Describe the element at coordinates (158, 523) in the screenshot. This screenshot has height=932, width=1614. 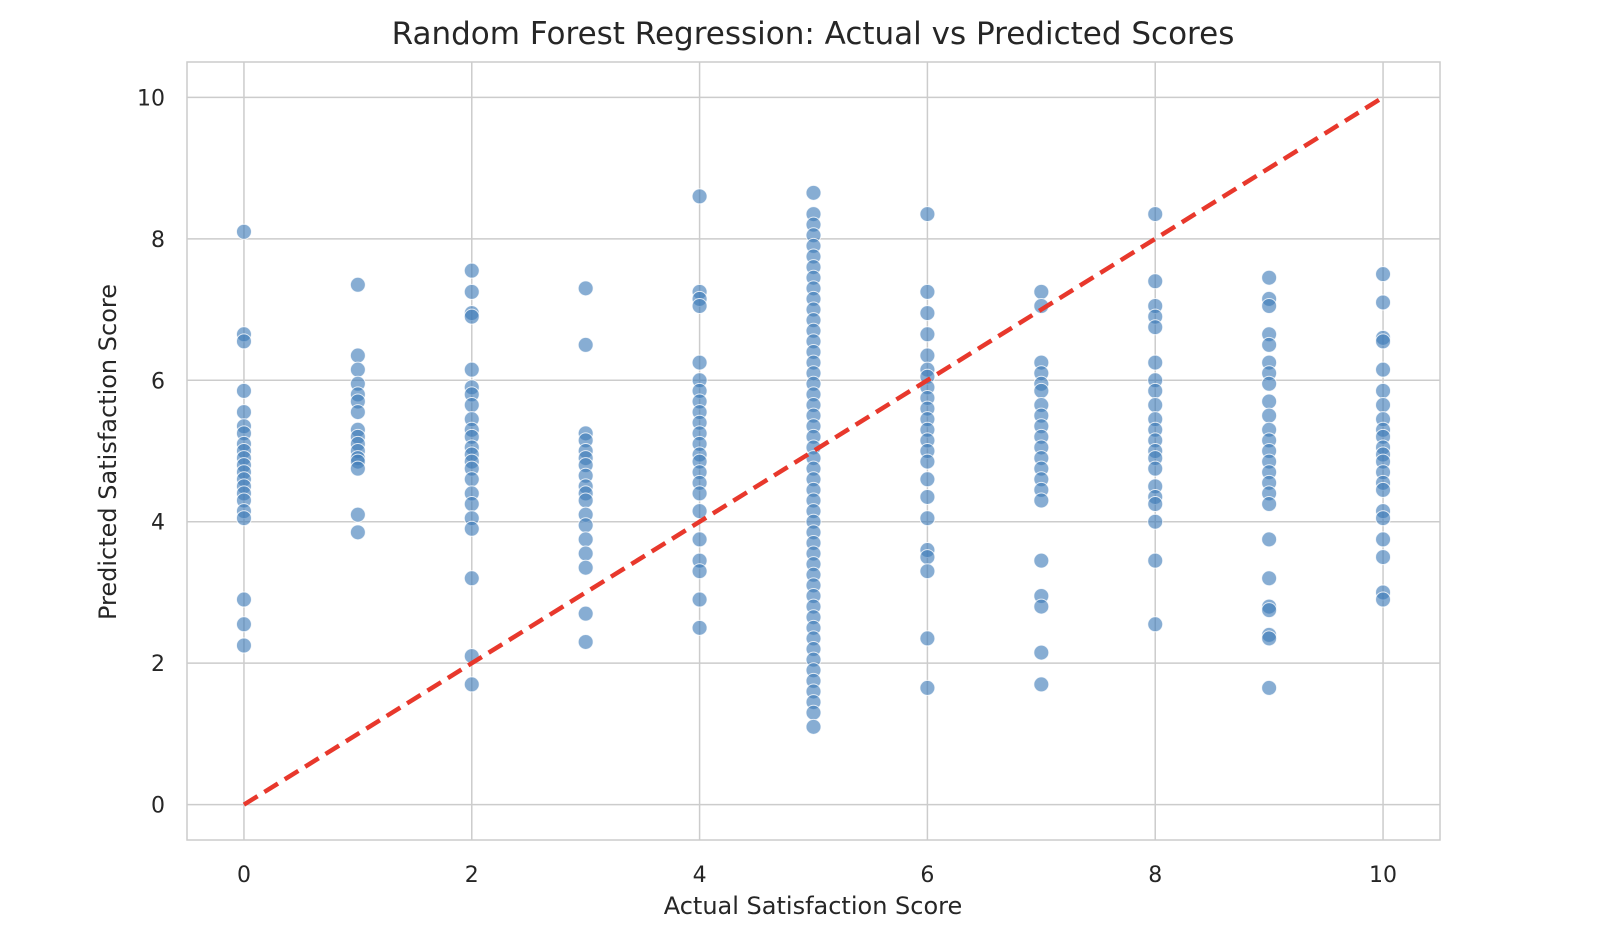
I see `y-tick-label: 4` at that location.